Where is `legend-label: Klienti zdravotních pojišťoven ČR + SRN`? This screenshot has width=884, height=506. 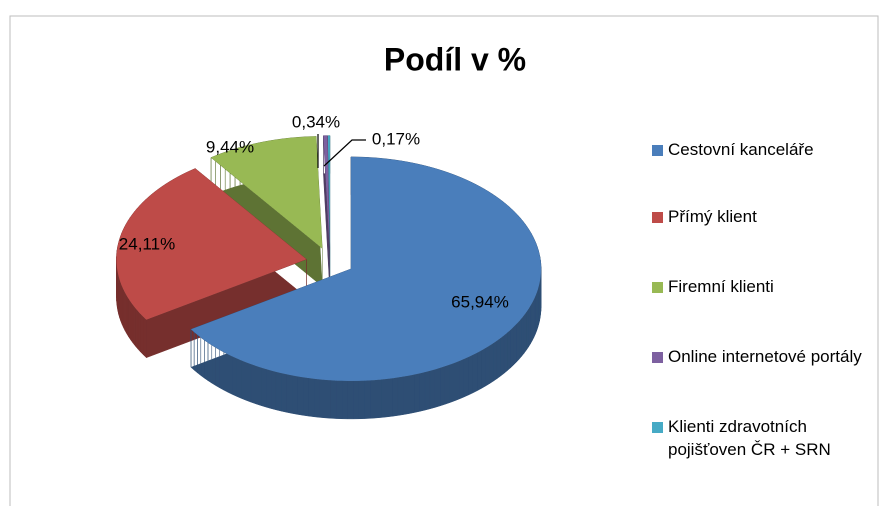
legend-label: Klienti zdravotních pojišťoven ČR + SRN is located at coordinates (749, 438).